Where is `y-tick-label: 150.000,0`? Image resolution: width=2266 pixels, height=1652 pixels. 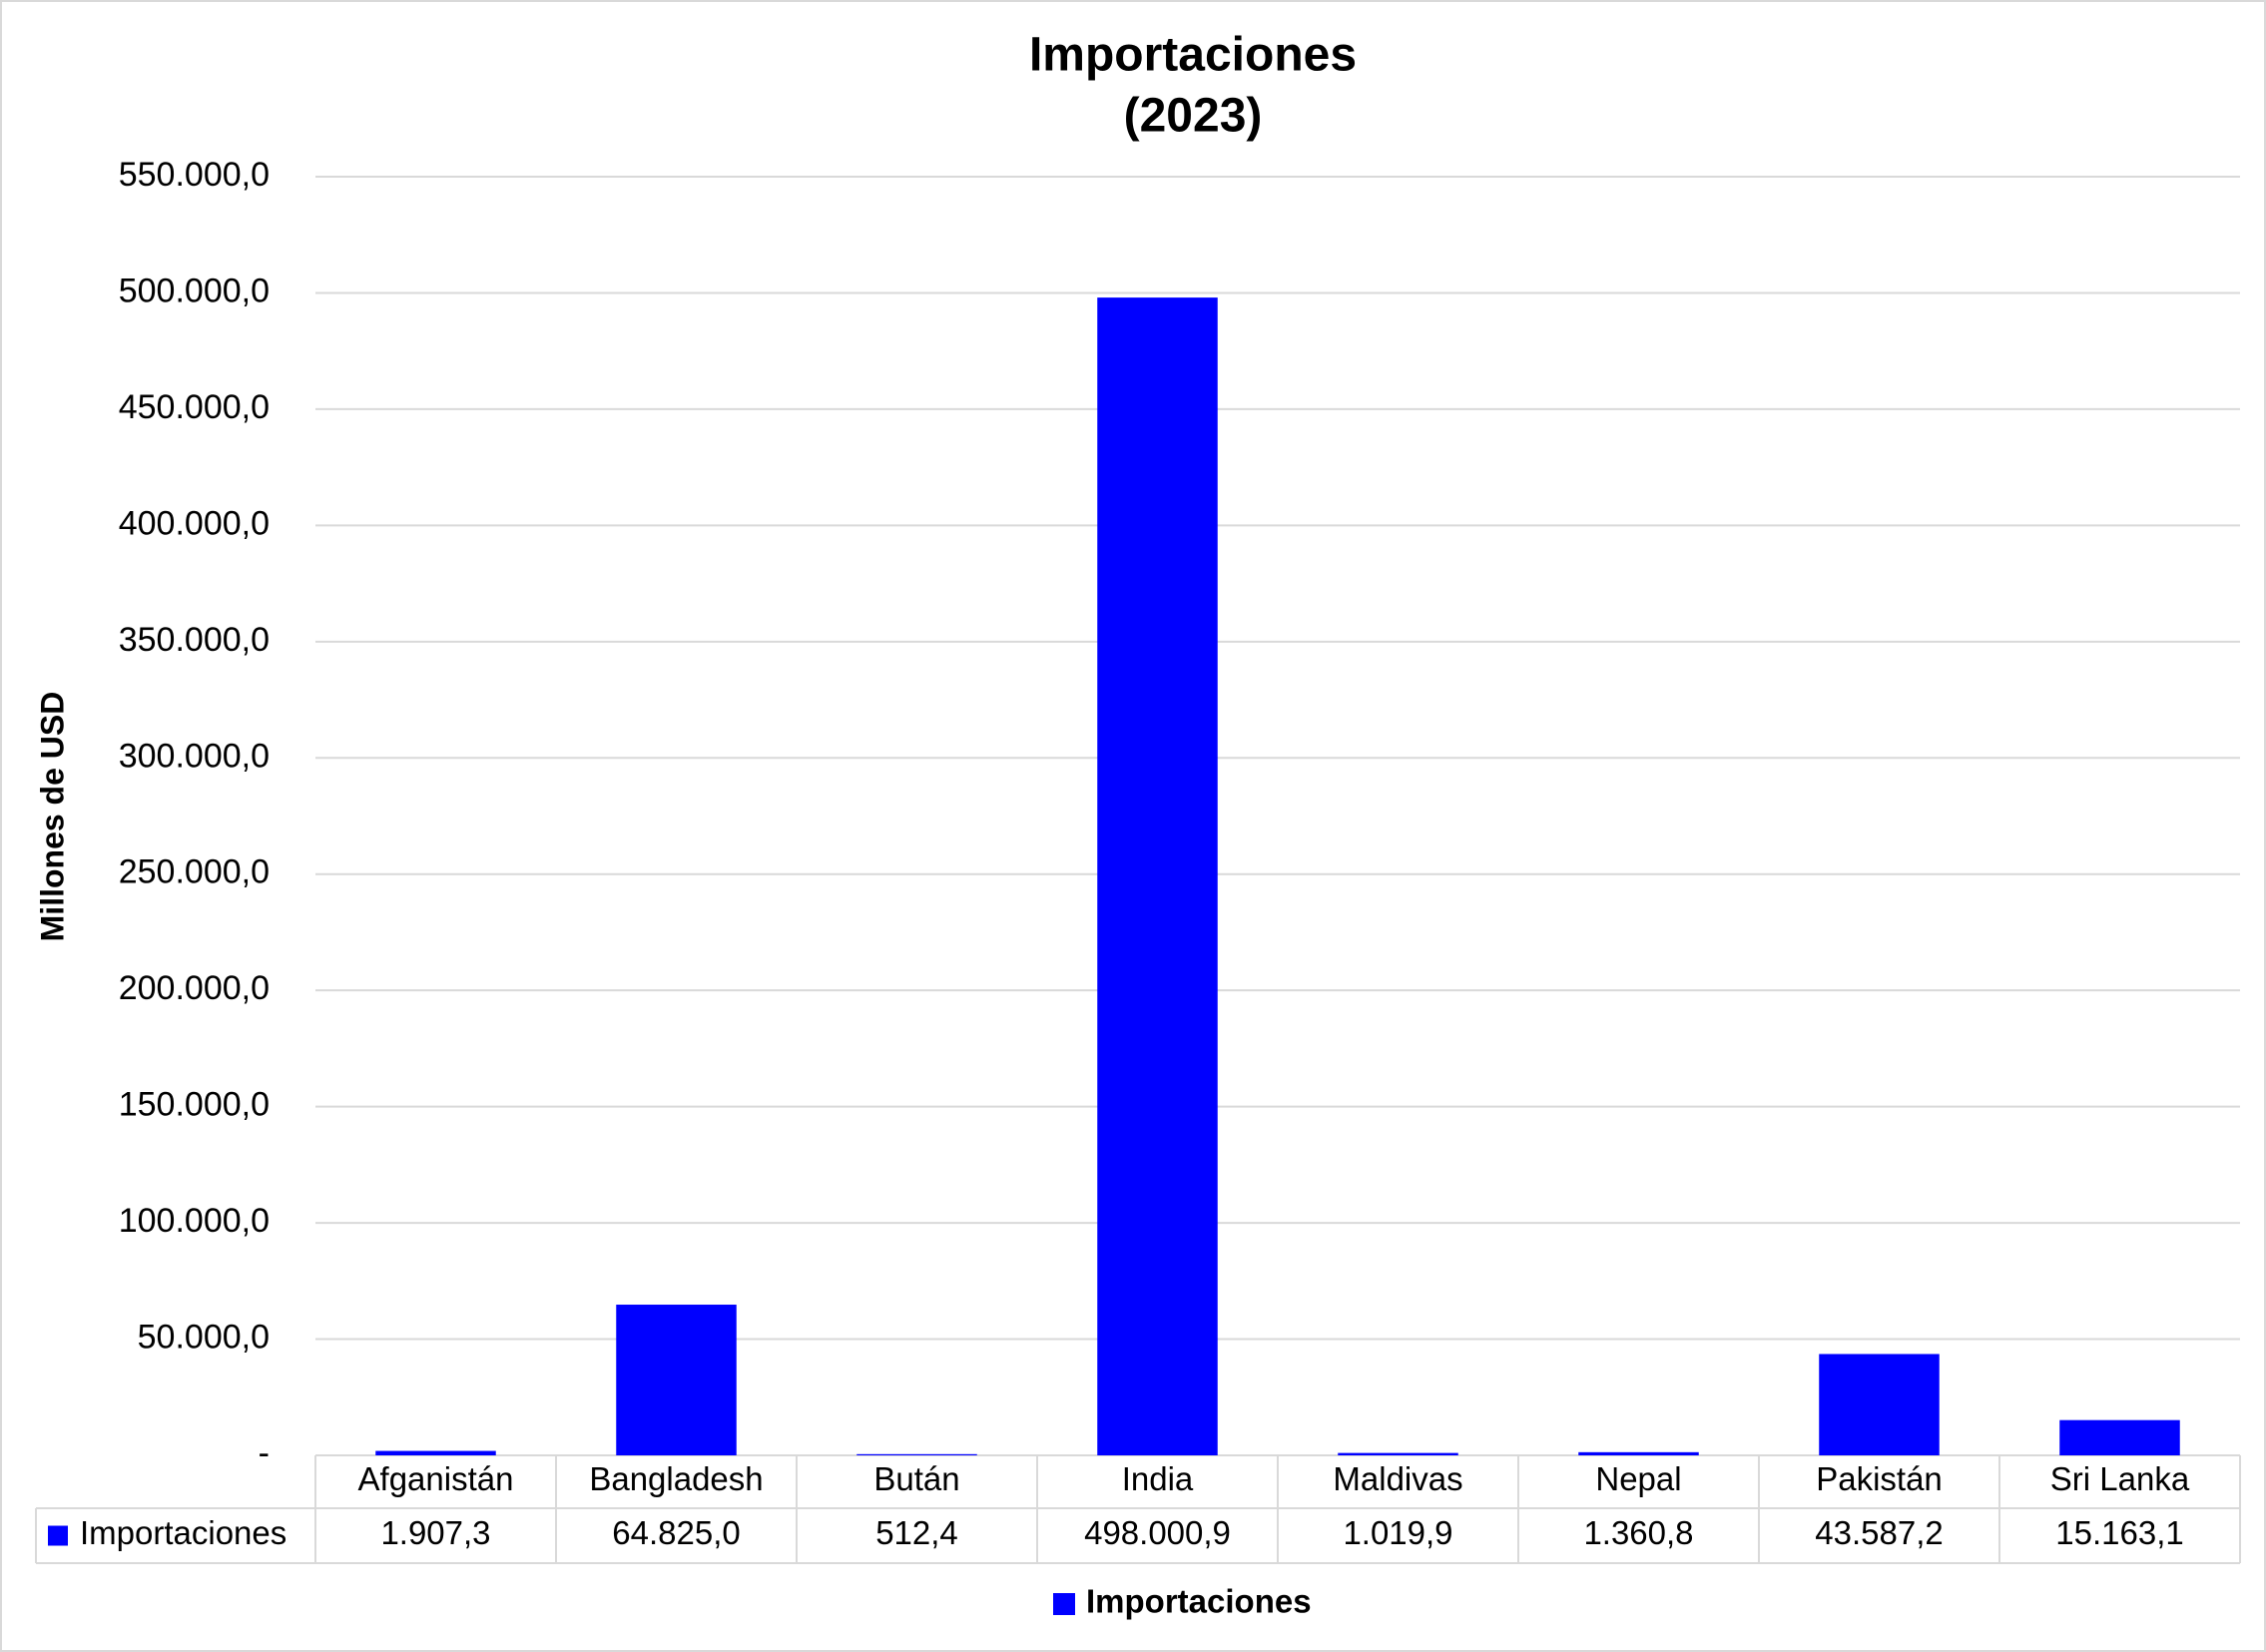 y-tick-label: 150.000,0 is located at coordinates (194, 1105).